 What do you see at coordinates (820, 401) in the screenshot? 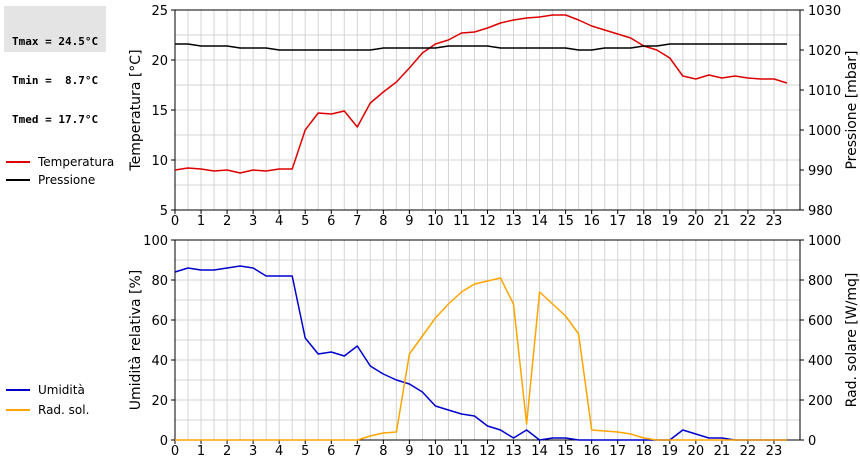
I see `y-right-tick-label: 200` at bounding box center [820, 401].